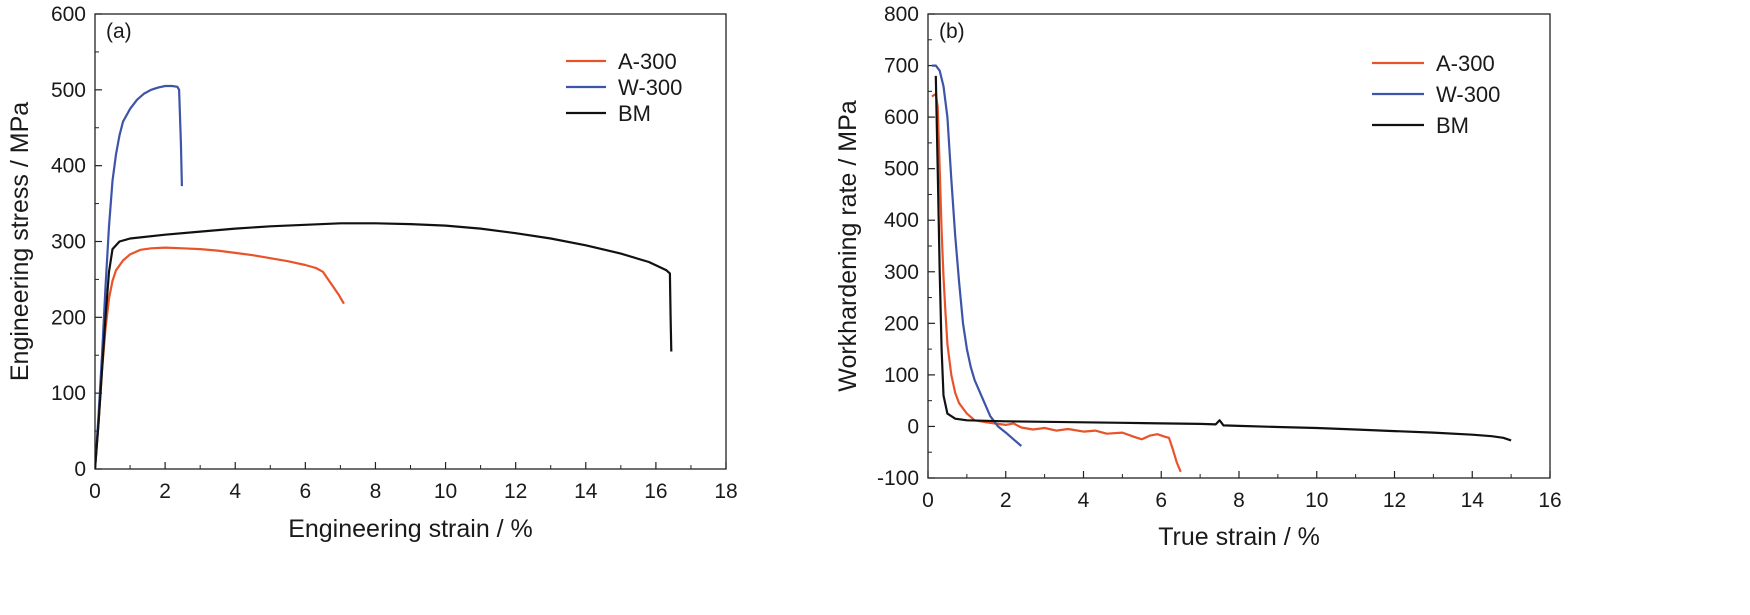 The image size is (1750, 615). I want to click on x-tick-label: 18, so click(725, 491).